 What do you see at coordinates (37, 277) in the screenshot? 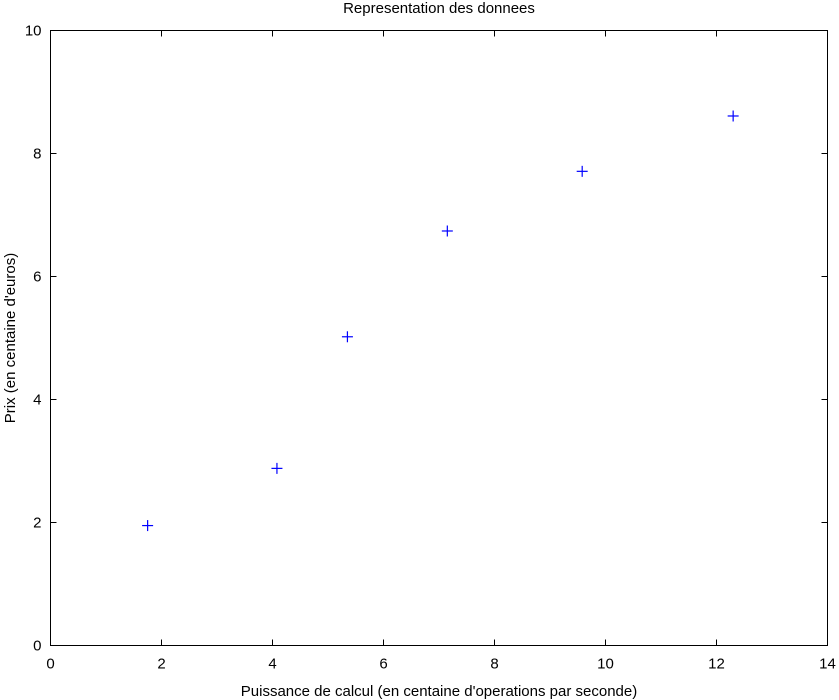
I see `y-tick-label: 6` at bounding box center [37, 277].